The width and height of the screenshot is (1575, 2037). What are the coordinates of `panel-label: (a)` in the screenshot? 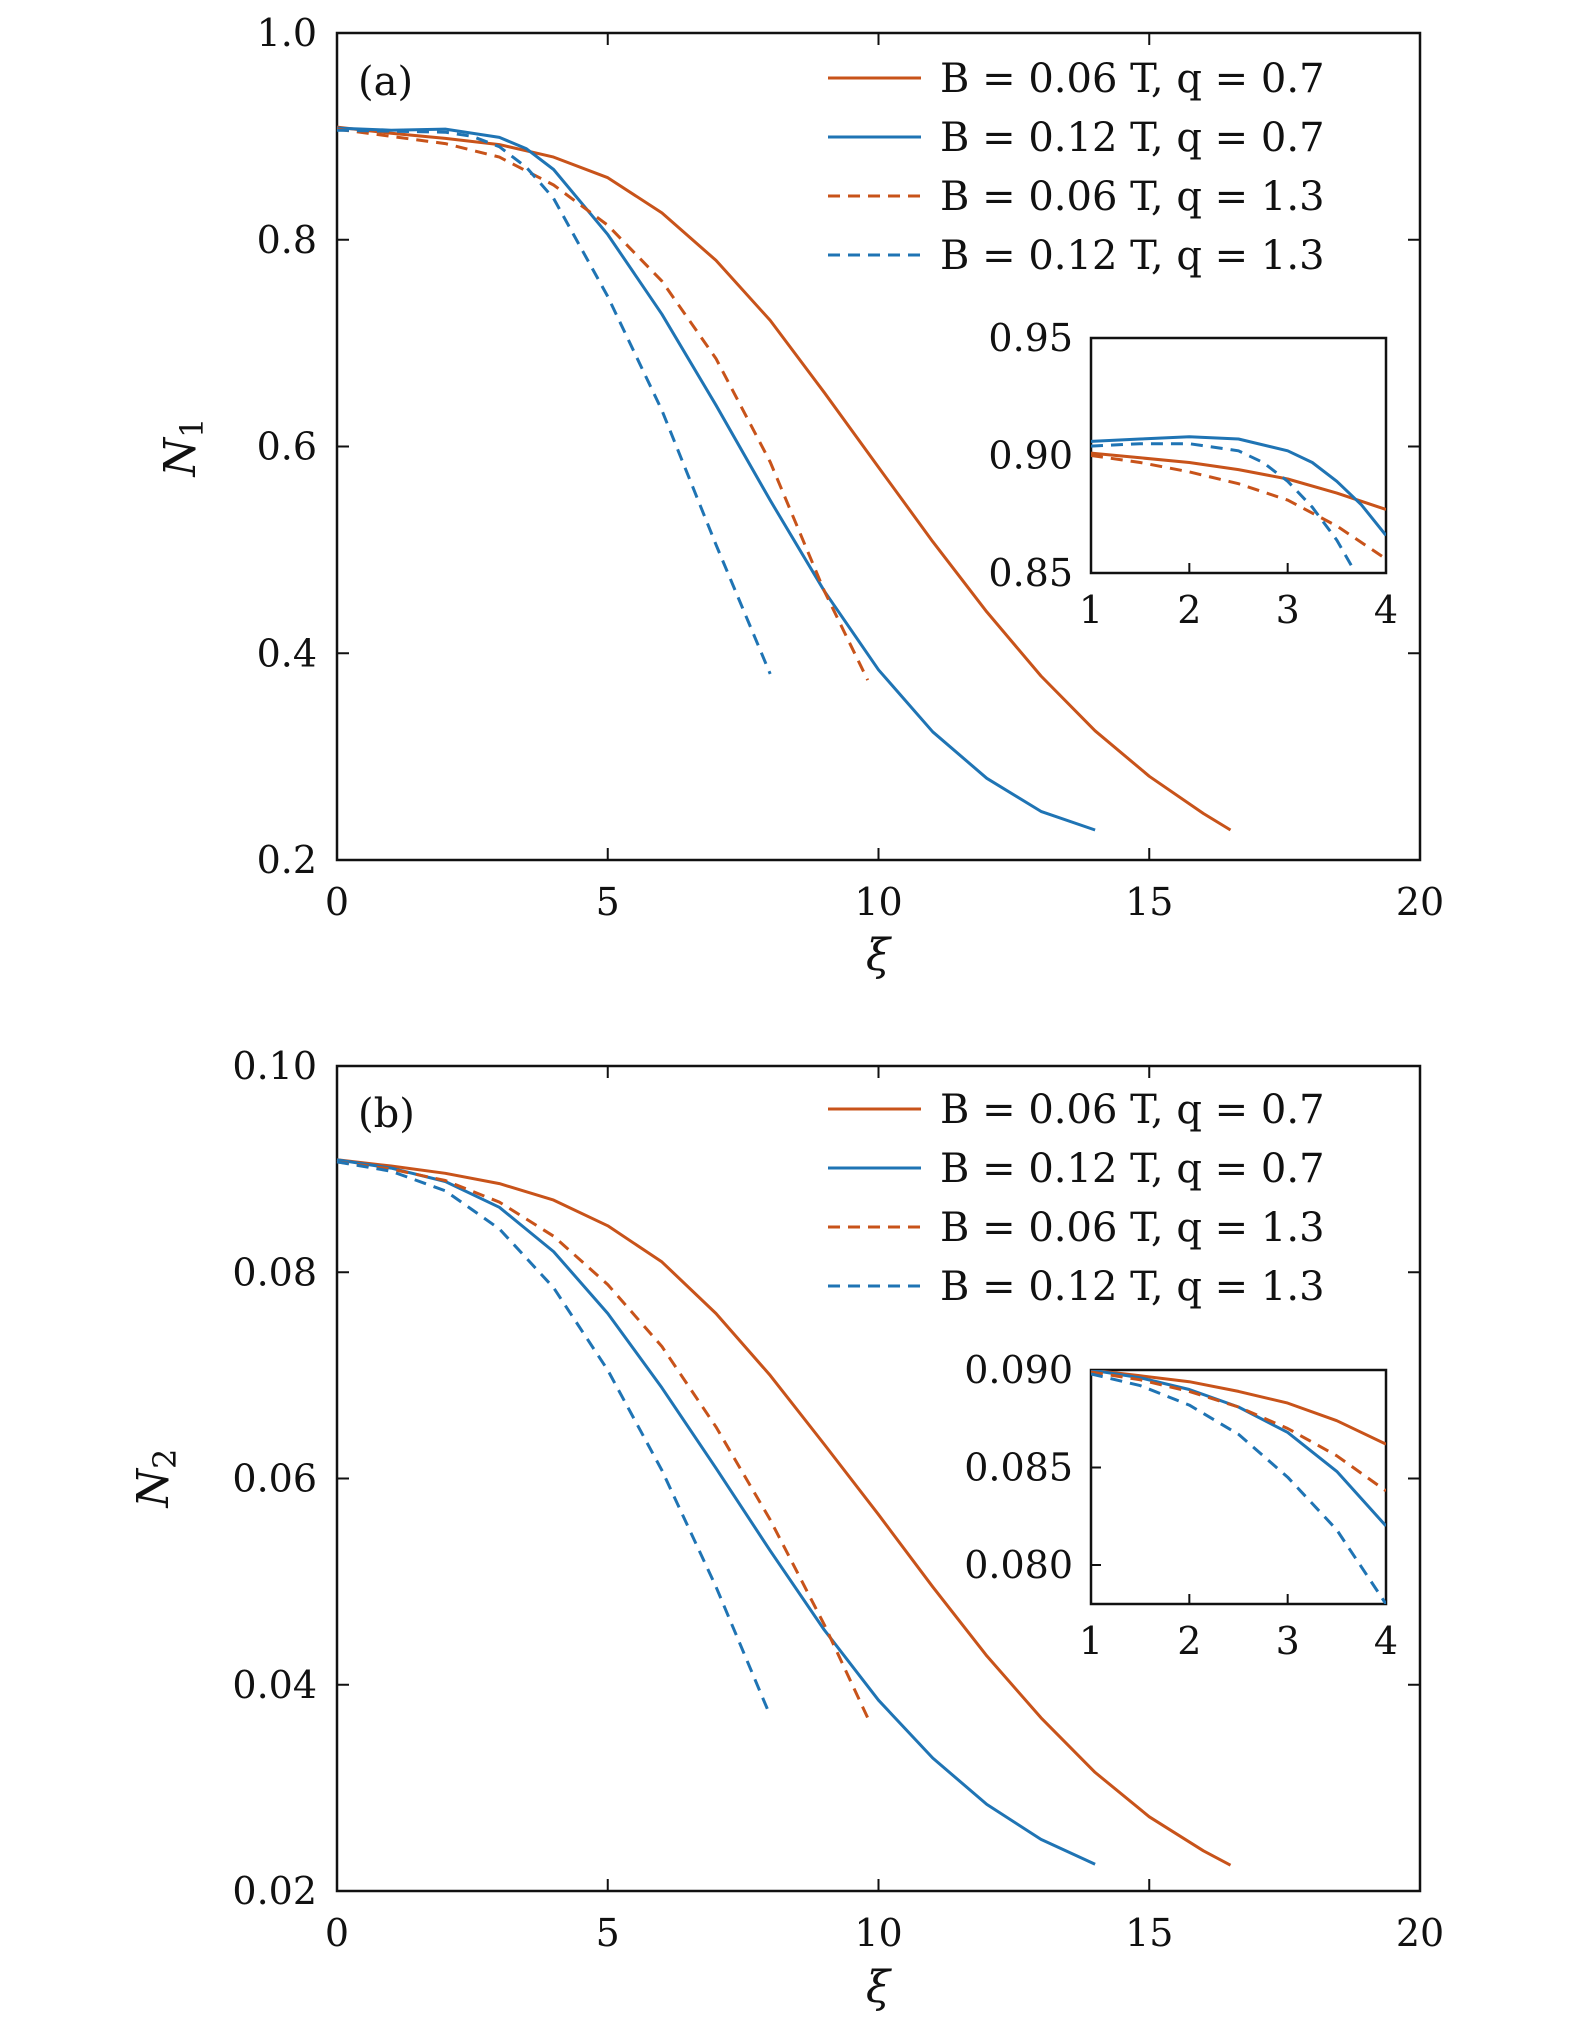 It's located at (385, 82).